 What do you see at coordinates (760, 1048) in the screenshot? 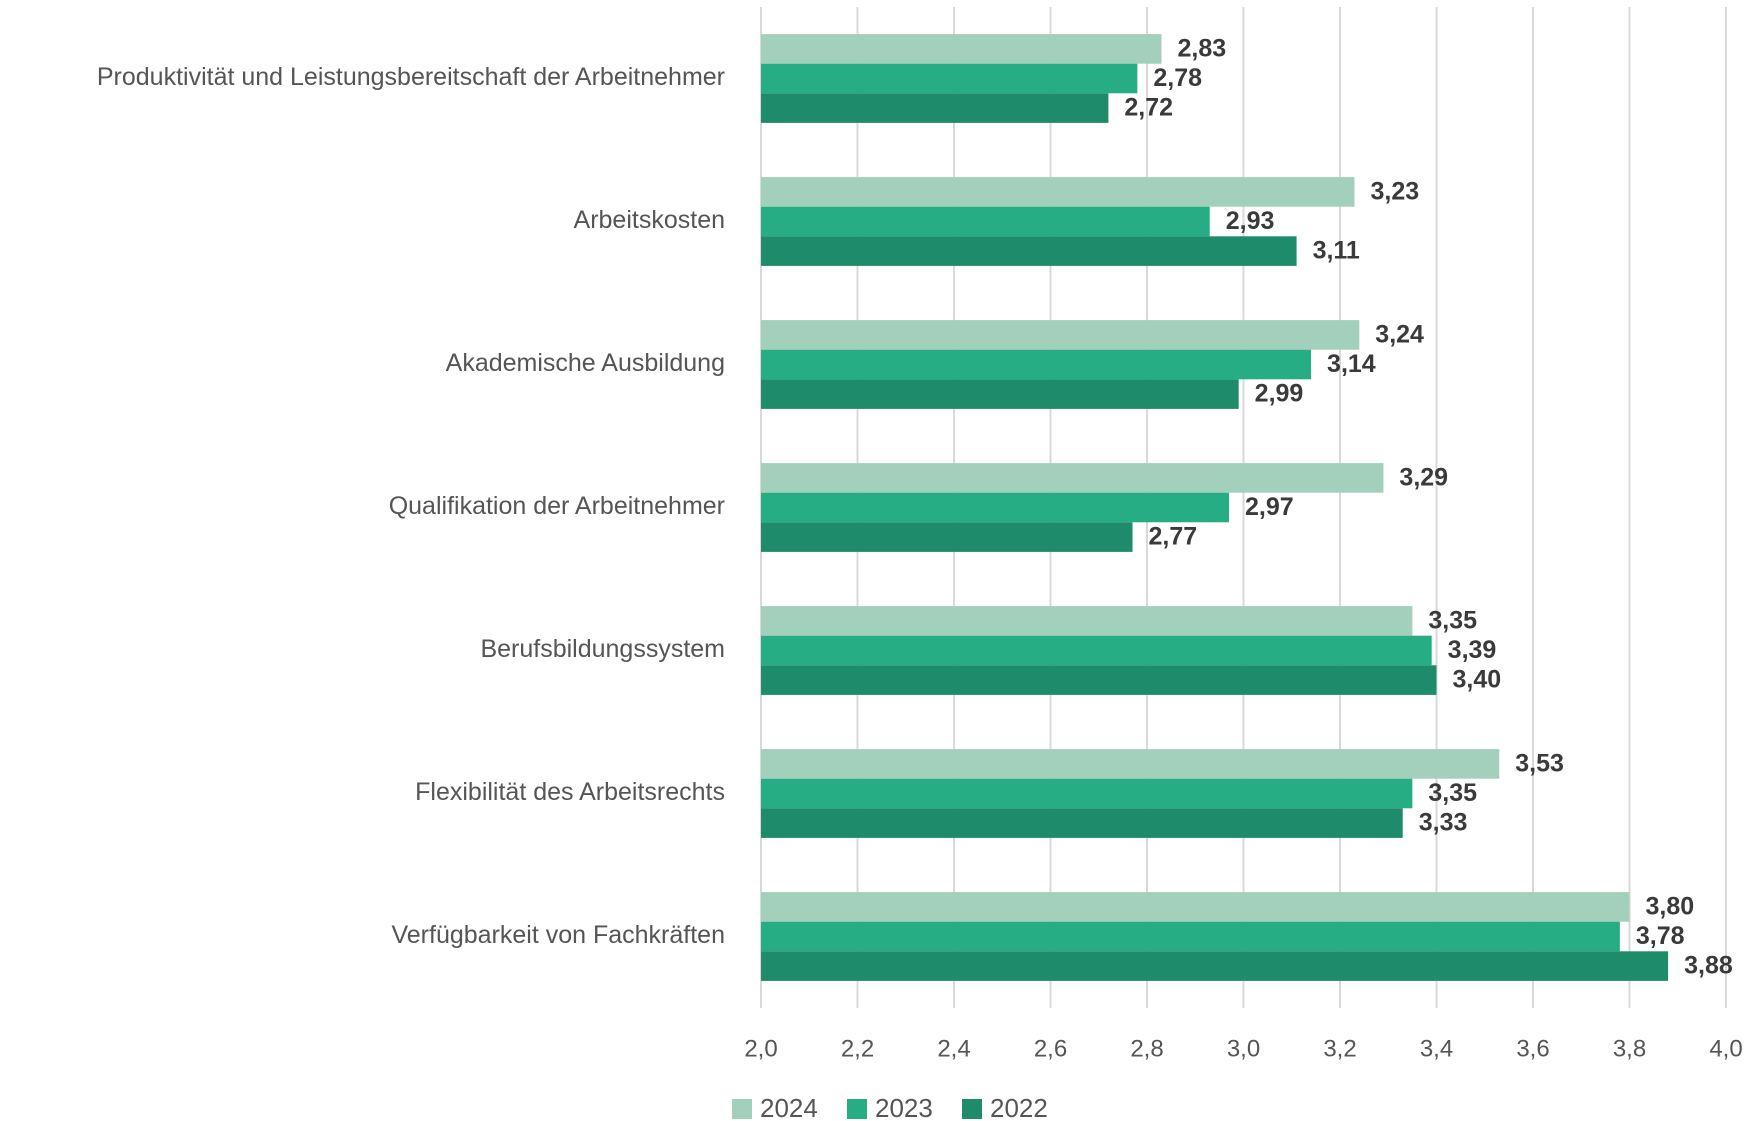
I see `x-tick-label: 2,0` at bounding box center [760, 1048].